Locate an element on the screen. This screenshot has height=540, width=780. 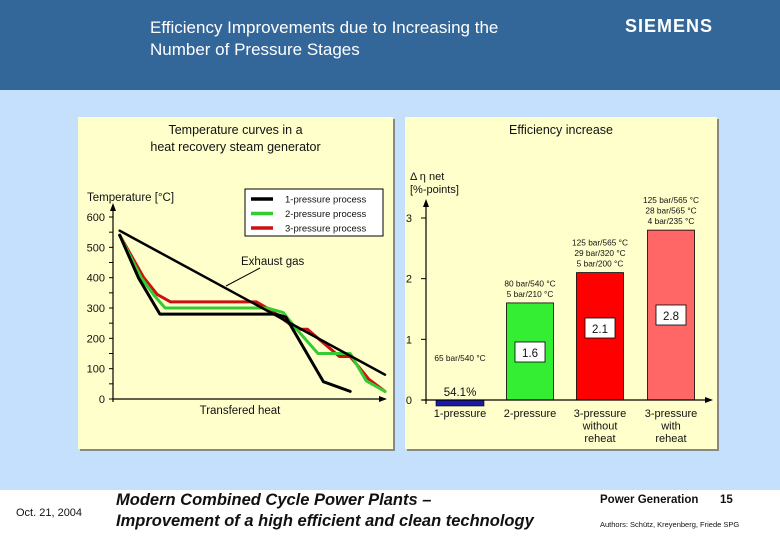
page-number: 15 is located at coordinates (726, 500).